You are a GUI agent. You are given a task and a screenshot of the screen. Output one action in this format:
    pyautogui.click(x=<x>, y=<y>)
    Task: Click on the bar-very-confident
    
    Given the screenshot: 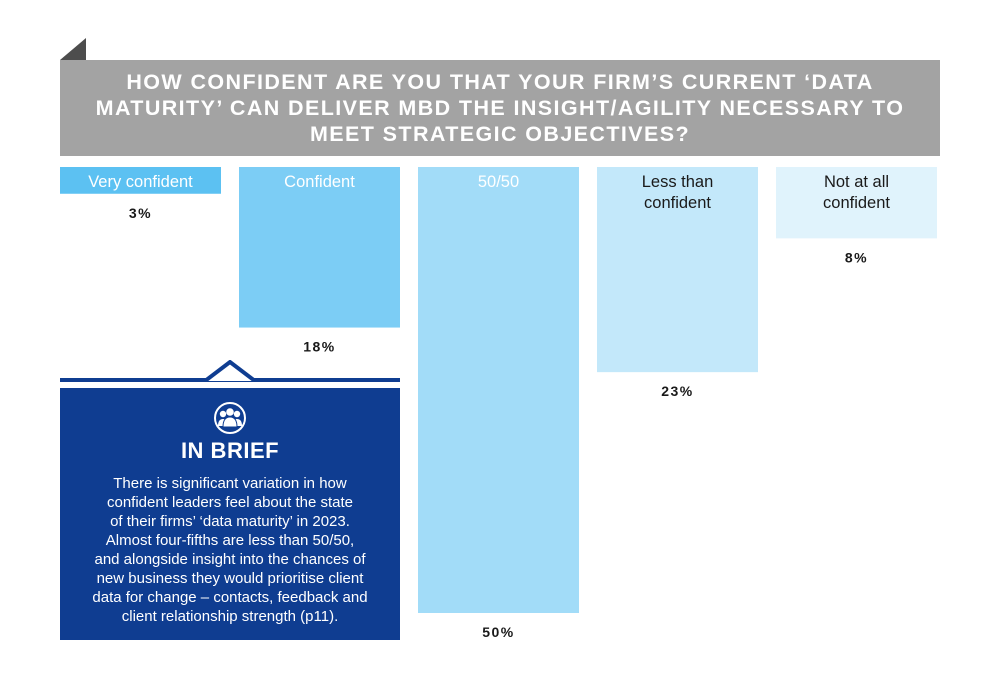 What is the action you would take?
    pyautogui.click(x=140, y=180)
    